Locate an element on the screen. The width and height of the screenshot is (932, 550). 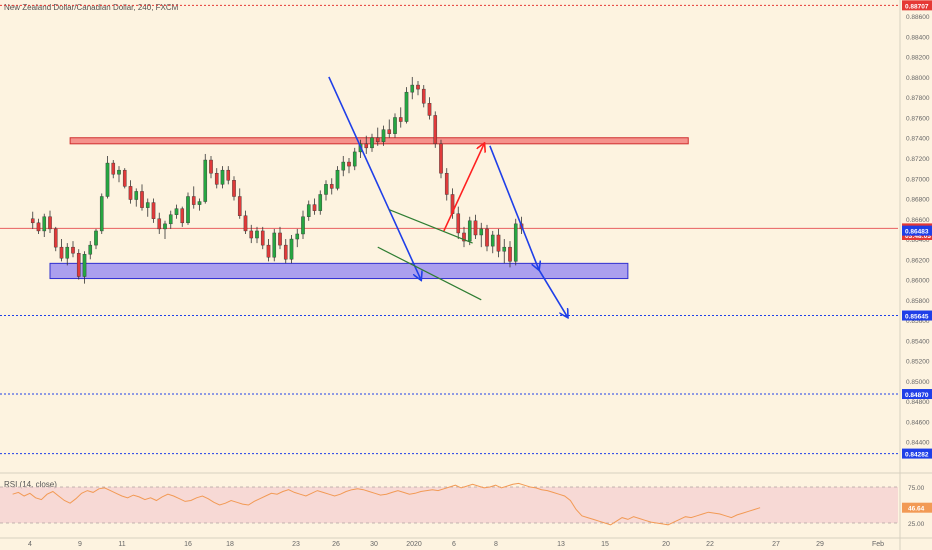
price-label: 0.84870 is located at coordinates (917, 395).